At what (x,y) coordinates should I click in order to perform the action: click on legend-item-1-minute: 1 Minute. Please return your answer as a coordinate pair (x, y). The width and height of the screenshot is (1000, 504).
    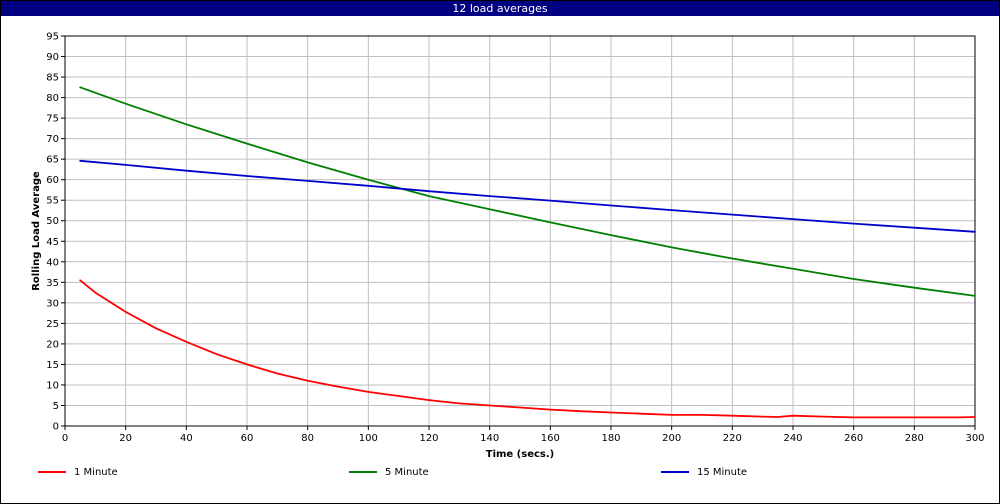
    Looking at the image, I should click on (78, 473).